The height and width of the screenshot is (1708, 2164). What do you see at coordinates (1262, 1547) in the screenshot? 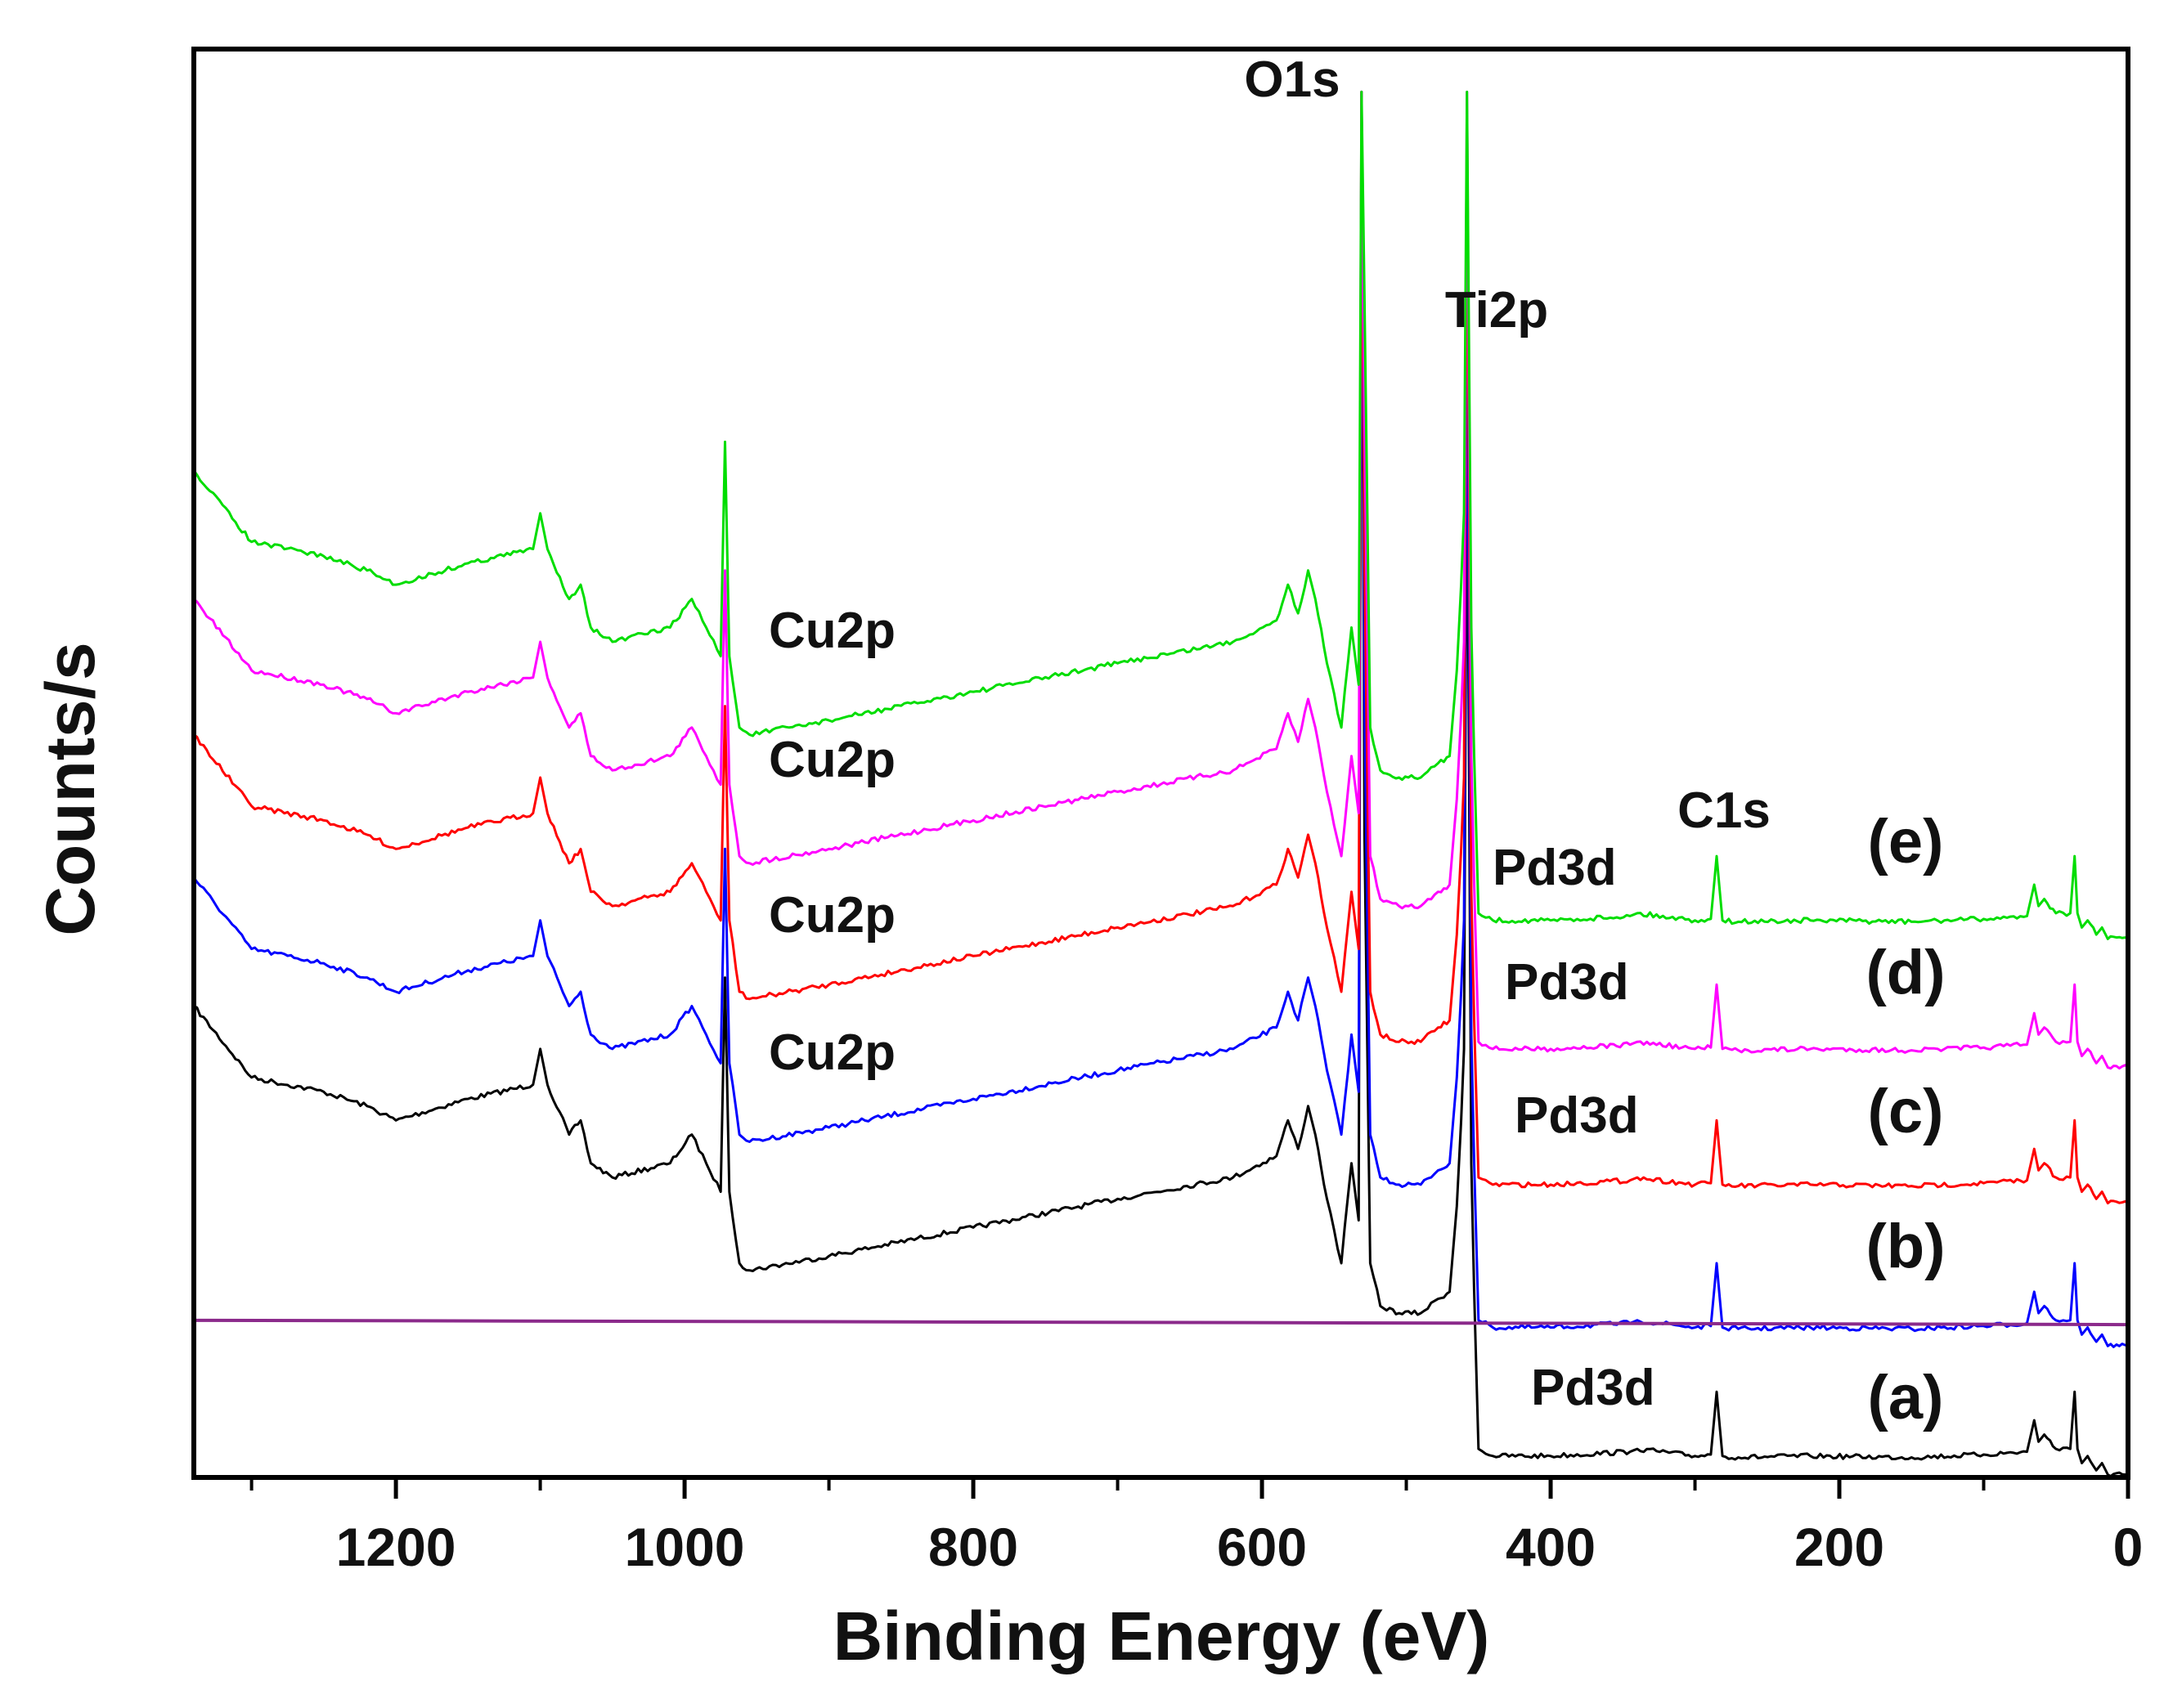
I see `x-tick-label-600: 600` at bounding box center [1262, 1547].